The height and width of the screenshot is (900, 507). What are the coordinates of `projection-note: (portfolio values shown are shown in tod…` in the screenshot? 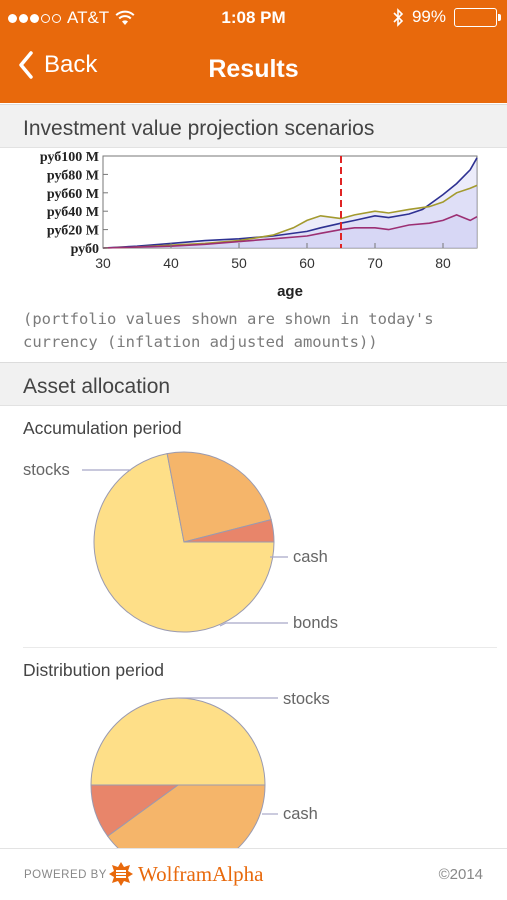 It's located at (228, 330).